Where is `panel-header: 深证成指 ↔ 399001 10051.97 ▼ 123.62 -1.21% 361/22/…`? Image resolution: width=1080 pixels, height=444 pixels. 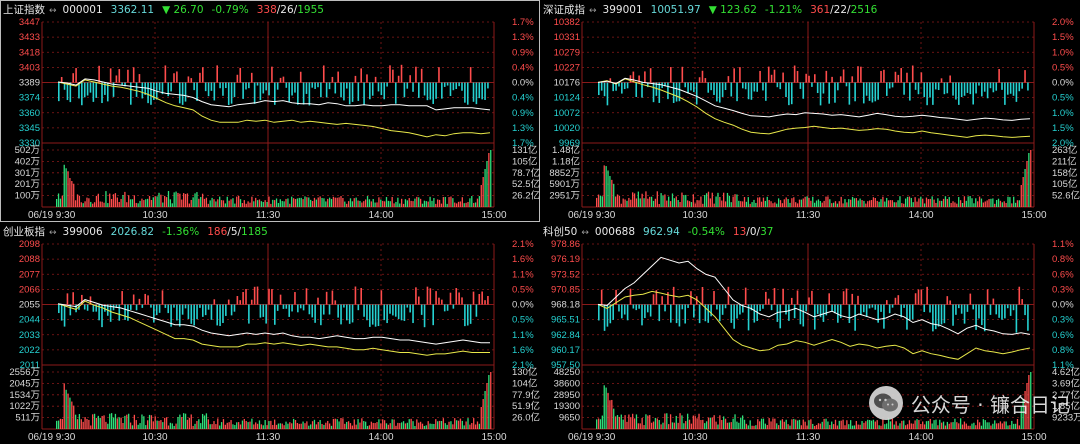 panel-header: 深证成指 ↔ 399001 10051.97 ▼ 123.62 -1.21% 361/22/… is located at coordinates (710, 10).